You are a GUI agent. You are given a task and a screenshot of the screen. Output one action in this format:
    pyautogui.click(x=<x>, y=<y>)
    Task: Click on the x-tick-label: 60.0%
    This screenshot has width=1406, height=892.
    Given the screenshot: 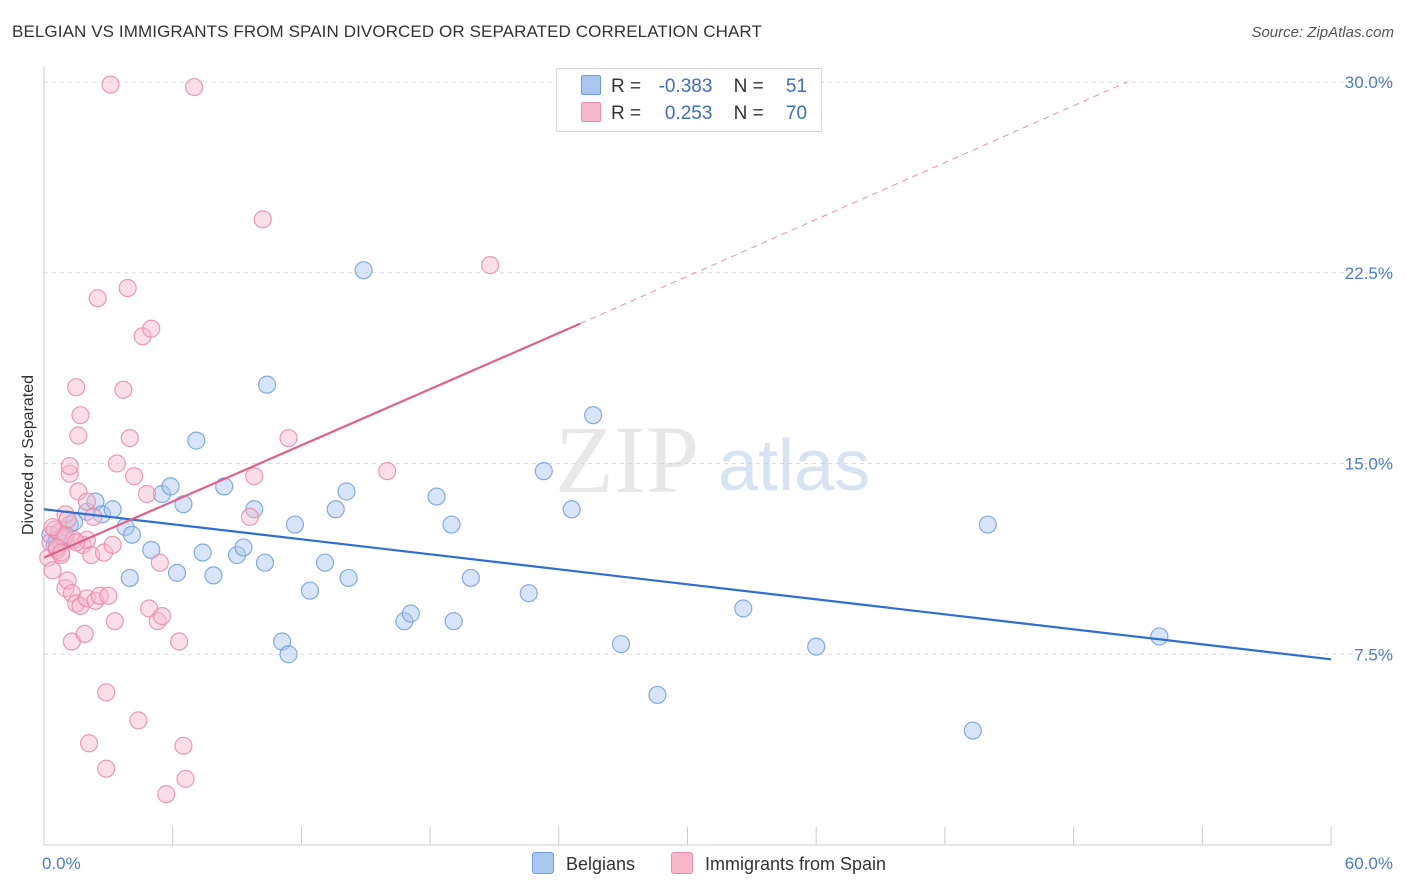 What is the action you would take?
    pyautogui.click(x=1369, y=863)
    